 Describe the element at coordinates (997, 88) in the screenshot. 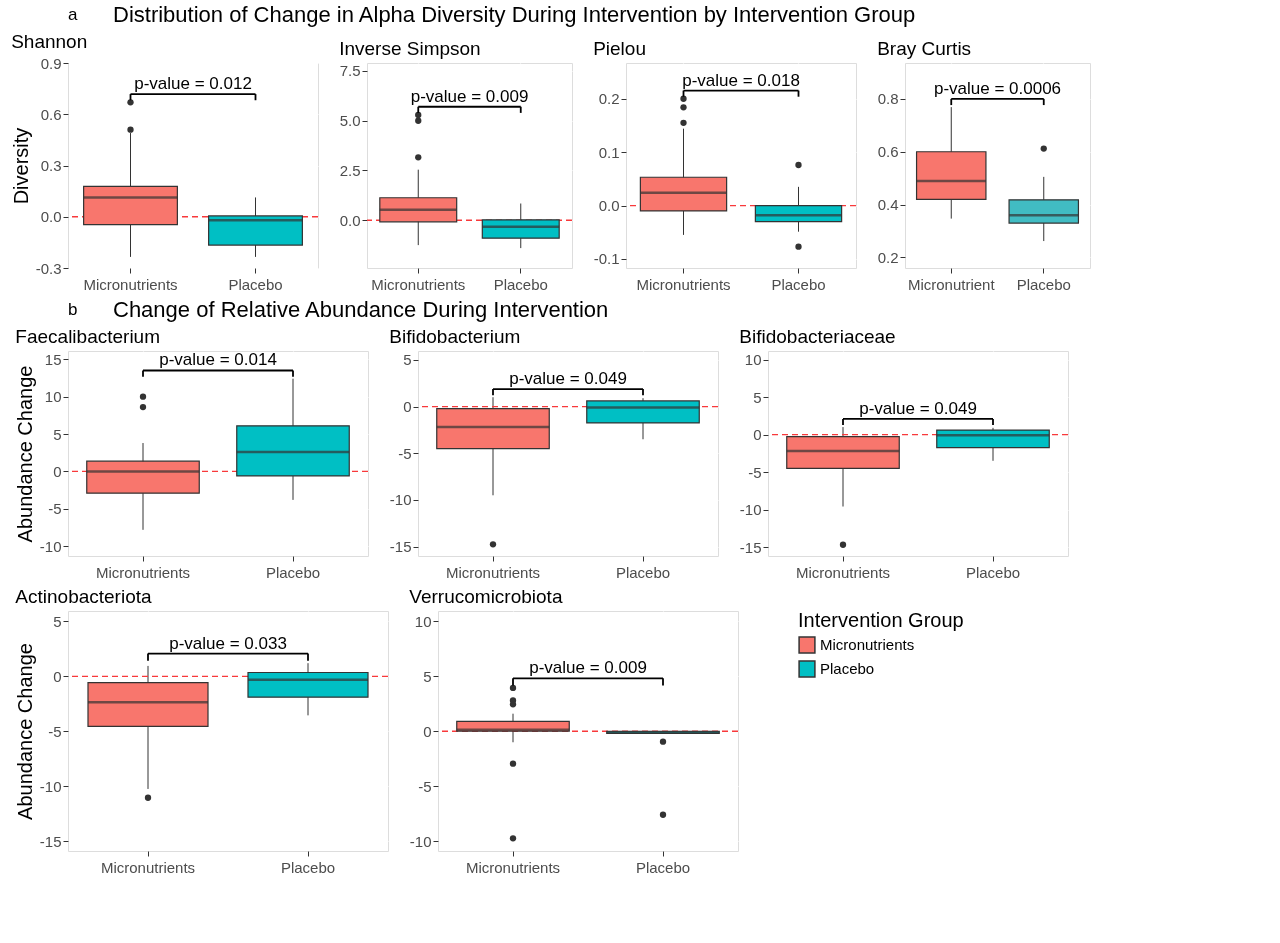

I see `annotation: p-value = 0.0006` at that location.